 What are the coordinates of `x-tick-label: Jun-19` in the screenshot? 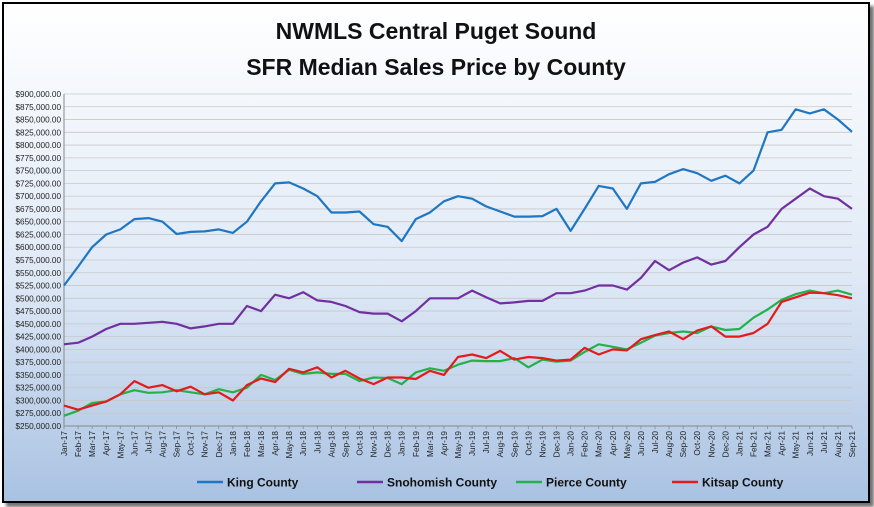 It's located at (472, 443).